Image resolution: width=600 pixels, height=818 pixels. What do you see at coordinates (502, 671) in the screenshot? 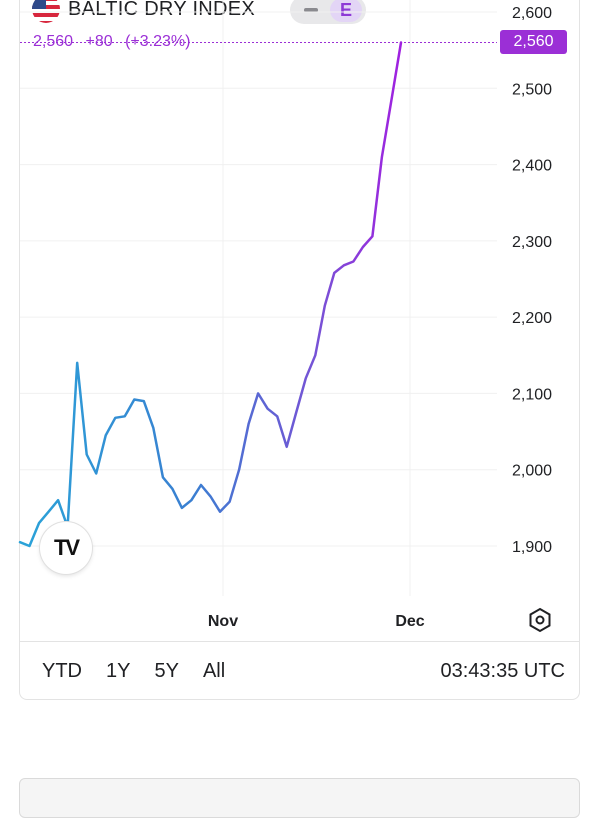
I see `utc-clock: 03:43:35 UTC` at bounding box center [502, 671].